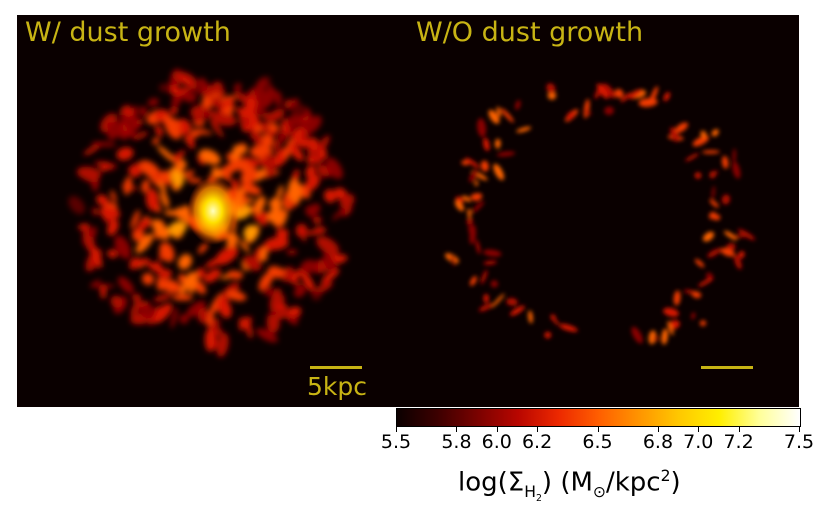 This screenshot has width=830, height=516. Describe the element at coordinates (569, 485) in the screenshot. I see `colorbar-label: log(ΣH2) (M⊙/kpc2)` at that location.